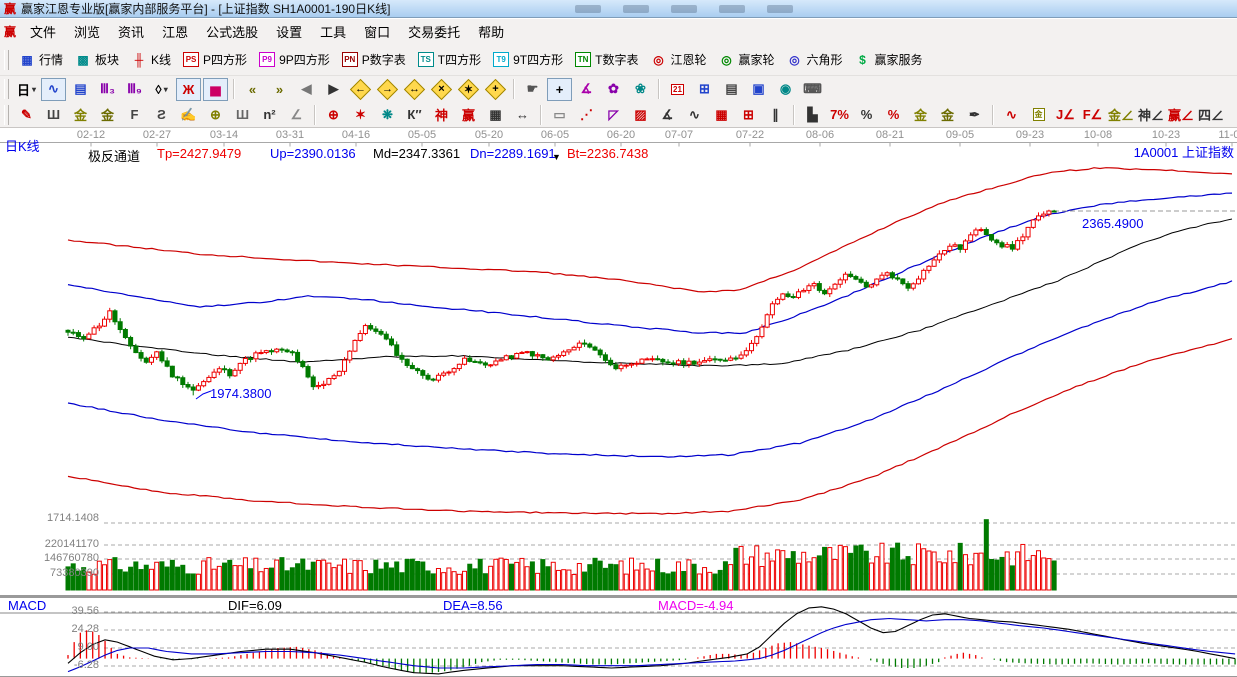 The height and width of the screenshot is (677, 1237). I want to click on tool-expand-horizontal: ↔, so click(414, 89).